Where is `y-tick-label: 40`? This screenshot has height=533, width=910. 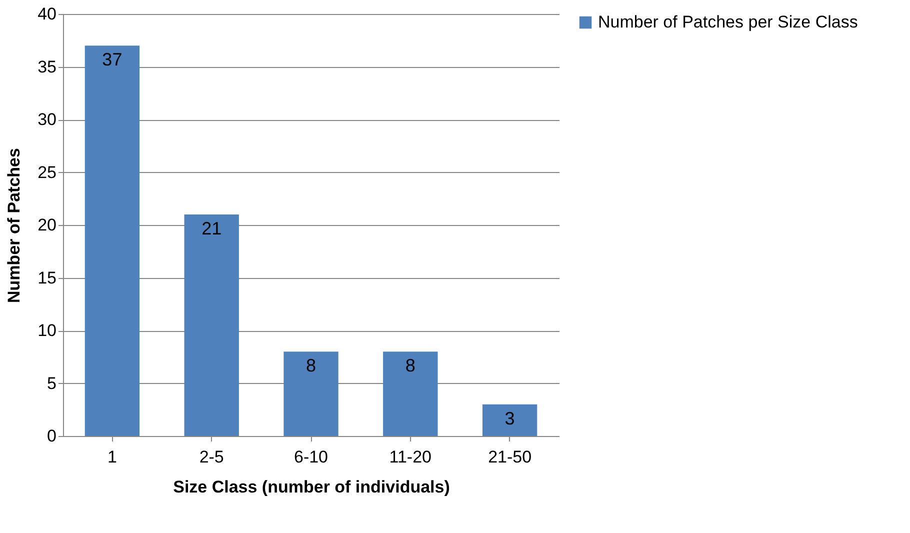
y-tick-label: 40 is located at coordinates (47, 14).